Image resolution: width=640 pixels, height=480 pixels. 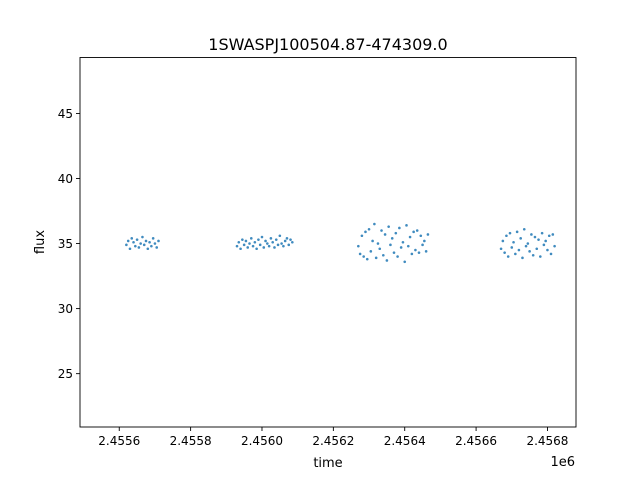 I want to click on x-axis-offset-label: 1e6, so click(x=562, y=462).